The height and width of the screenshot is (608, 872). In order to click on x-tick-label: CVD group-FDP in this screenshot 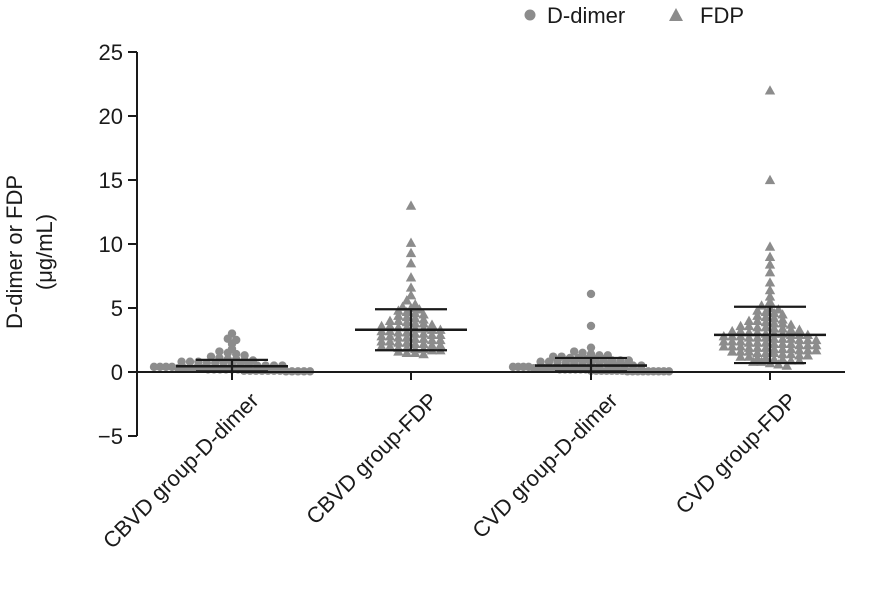, I will do `click(736, 453)`.